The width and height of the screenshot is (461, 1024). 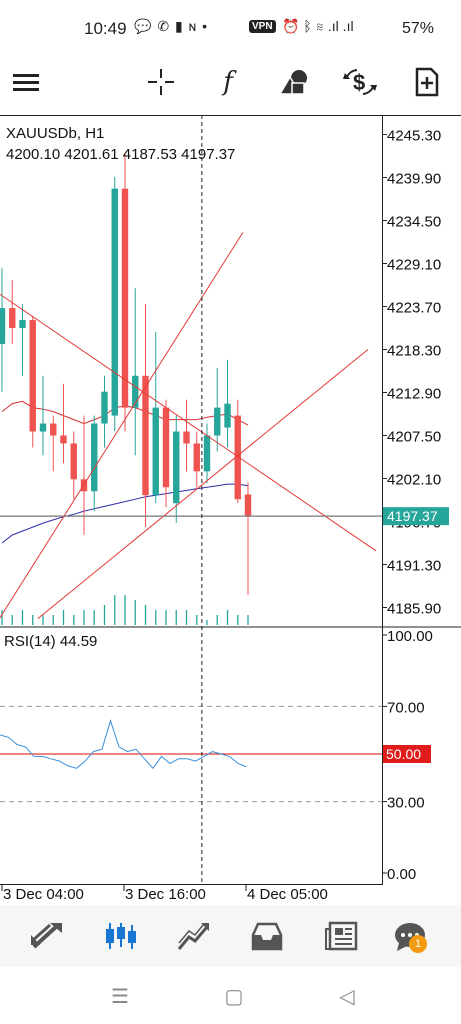 I want to click on current-price-box, so click(x=416, y=516).